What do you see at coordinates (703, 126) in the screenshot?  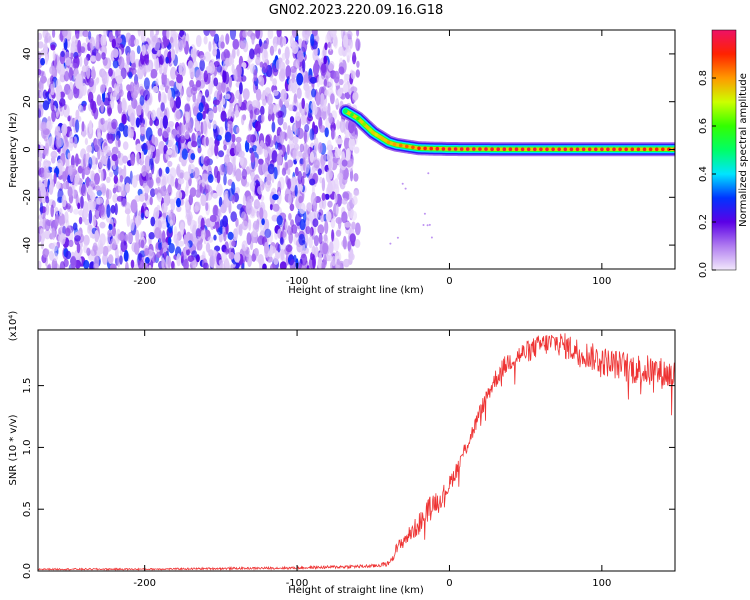 I see `colorbar-tick-label: 0.6` at bounding box center [703, 126].